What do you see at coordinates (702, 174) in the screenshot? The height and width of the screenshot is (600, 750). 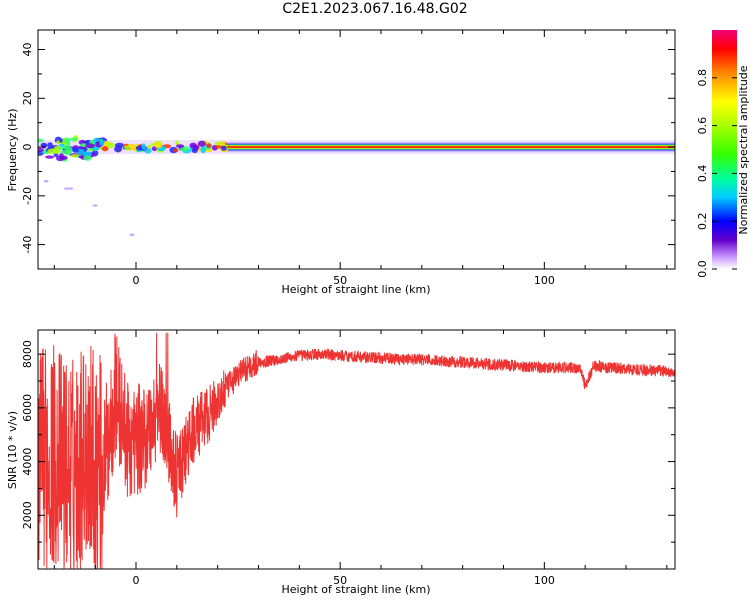 I see `colorbar-tick-label: 0.4` at bounding box center [702, 174].